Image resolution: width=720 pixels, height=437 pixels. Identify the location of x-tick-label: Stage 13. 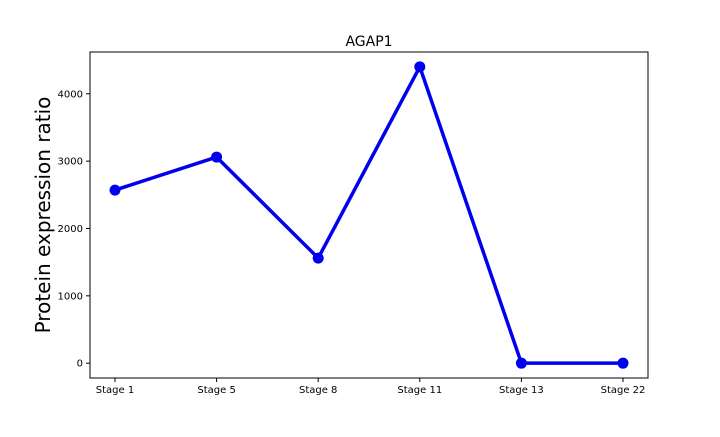
(521, 390).